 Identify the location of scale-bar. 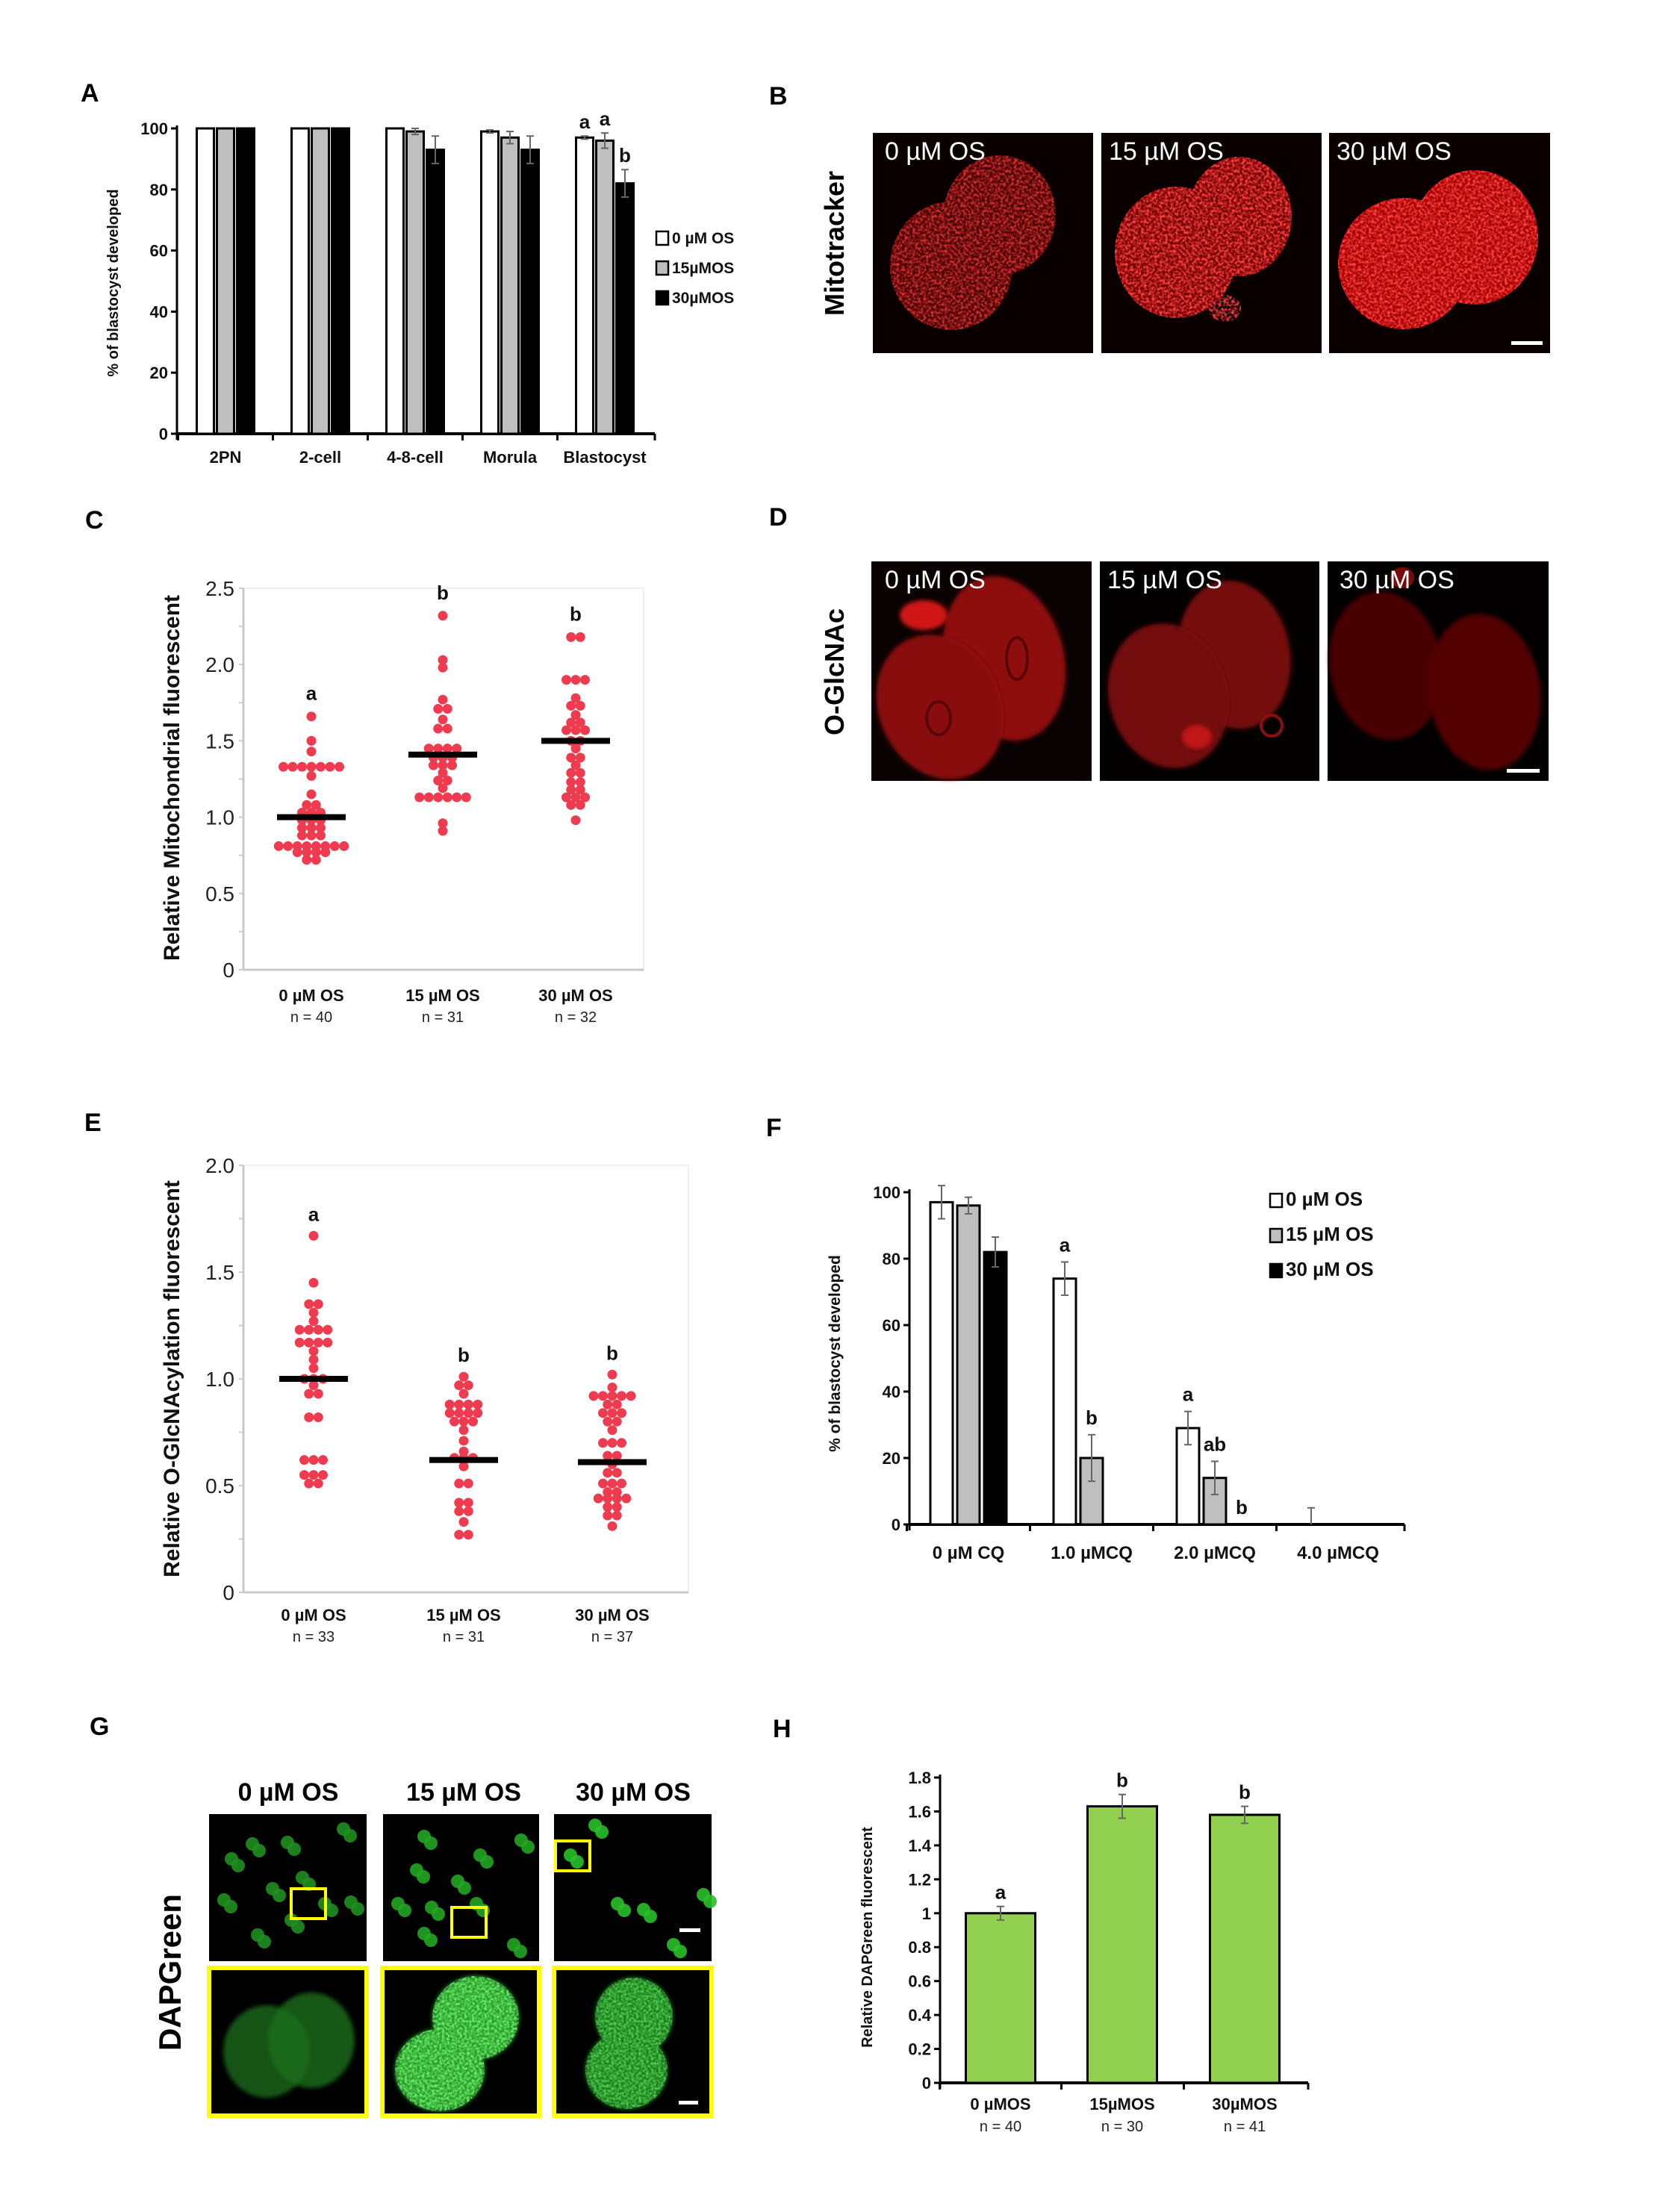
(689, 1930).